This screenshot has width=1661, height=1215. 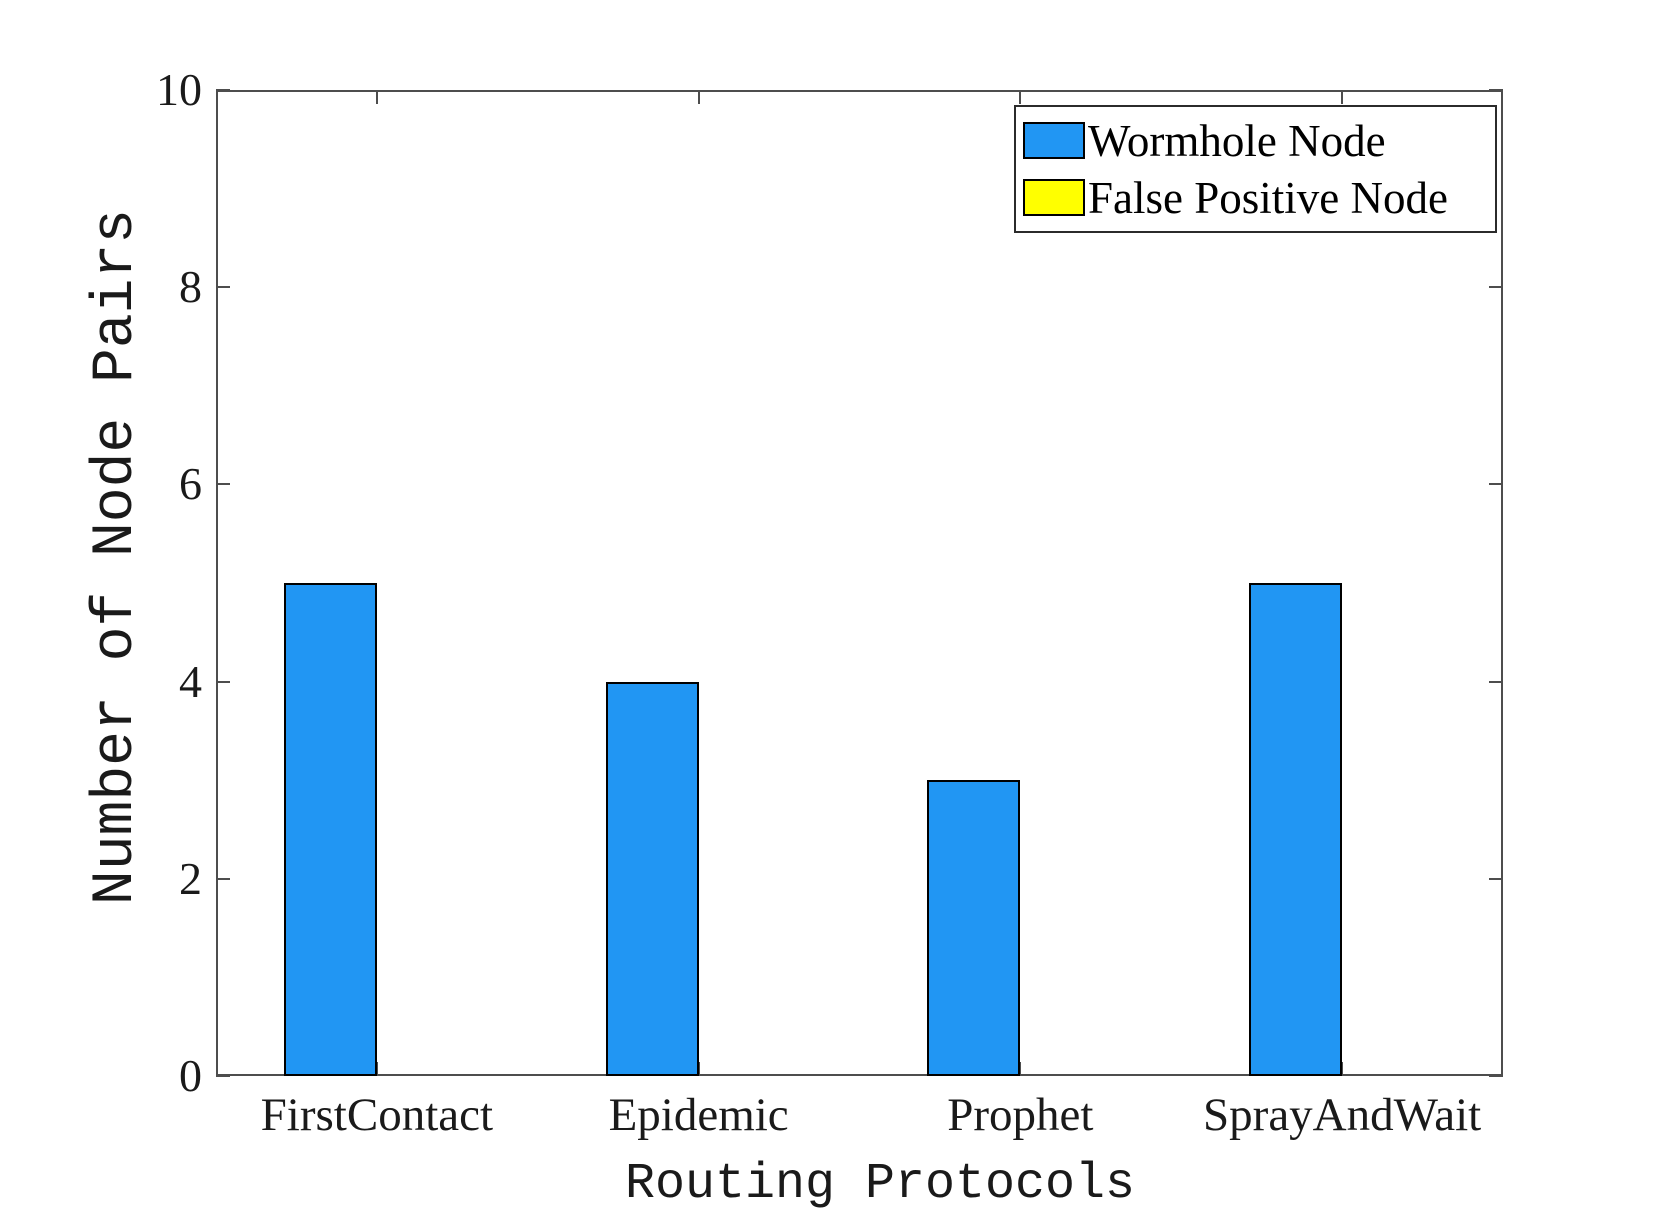 I want to click on x-tick-label-prophet: Prophet, so click(x=1020, y=1115).